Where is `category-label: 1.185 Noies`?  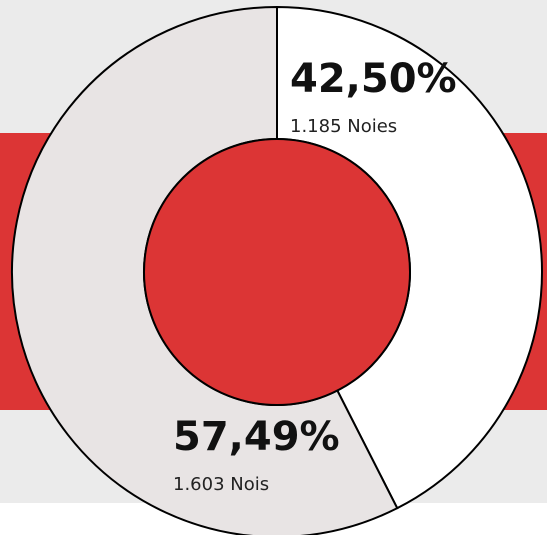
category-label: 1.185 Noies is located at coordinates (343, 126).